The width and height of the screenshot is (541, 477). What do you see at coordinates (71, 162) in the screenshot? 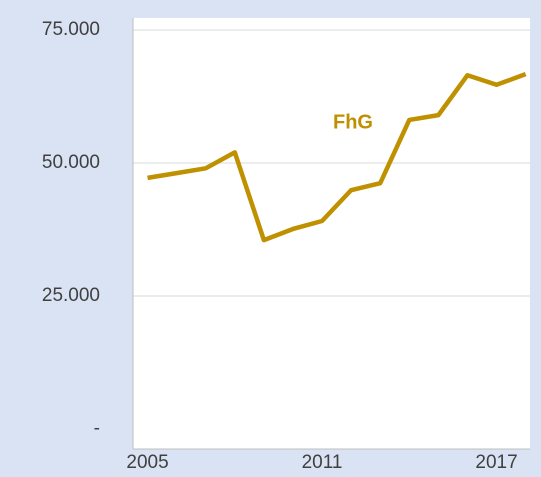
I see `y-tick-label: 50.000` at bounding box center [71, 162].